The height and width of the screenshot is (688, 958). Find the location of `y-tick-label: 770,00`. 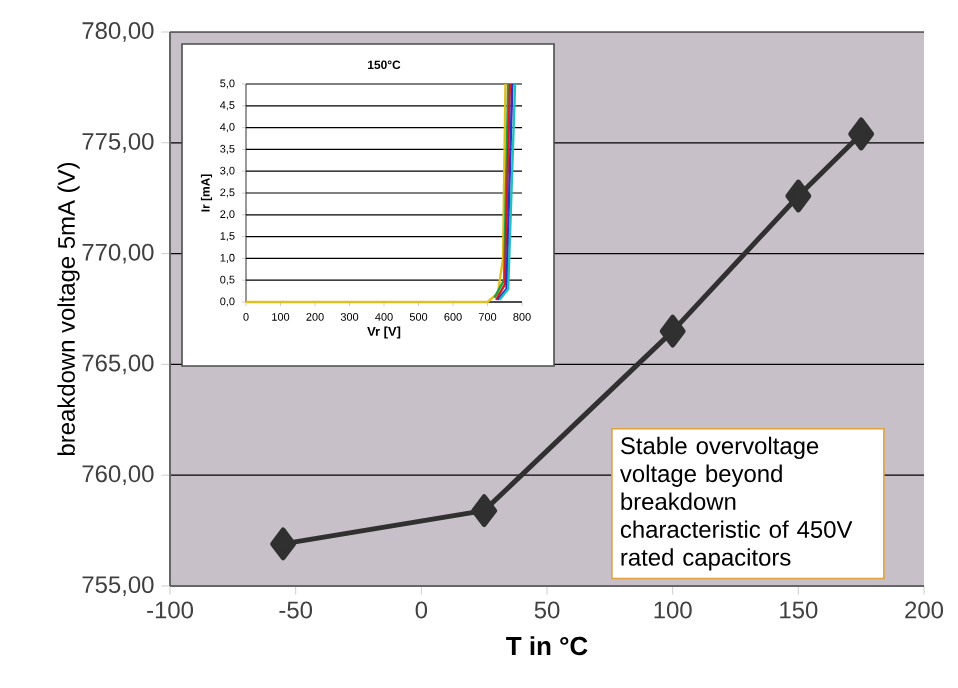

y-tick-label: 770,00 is located at coordinates (118, 253).